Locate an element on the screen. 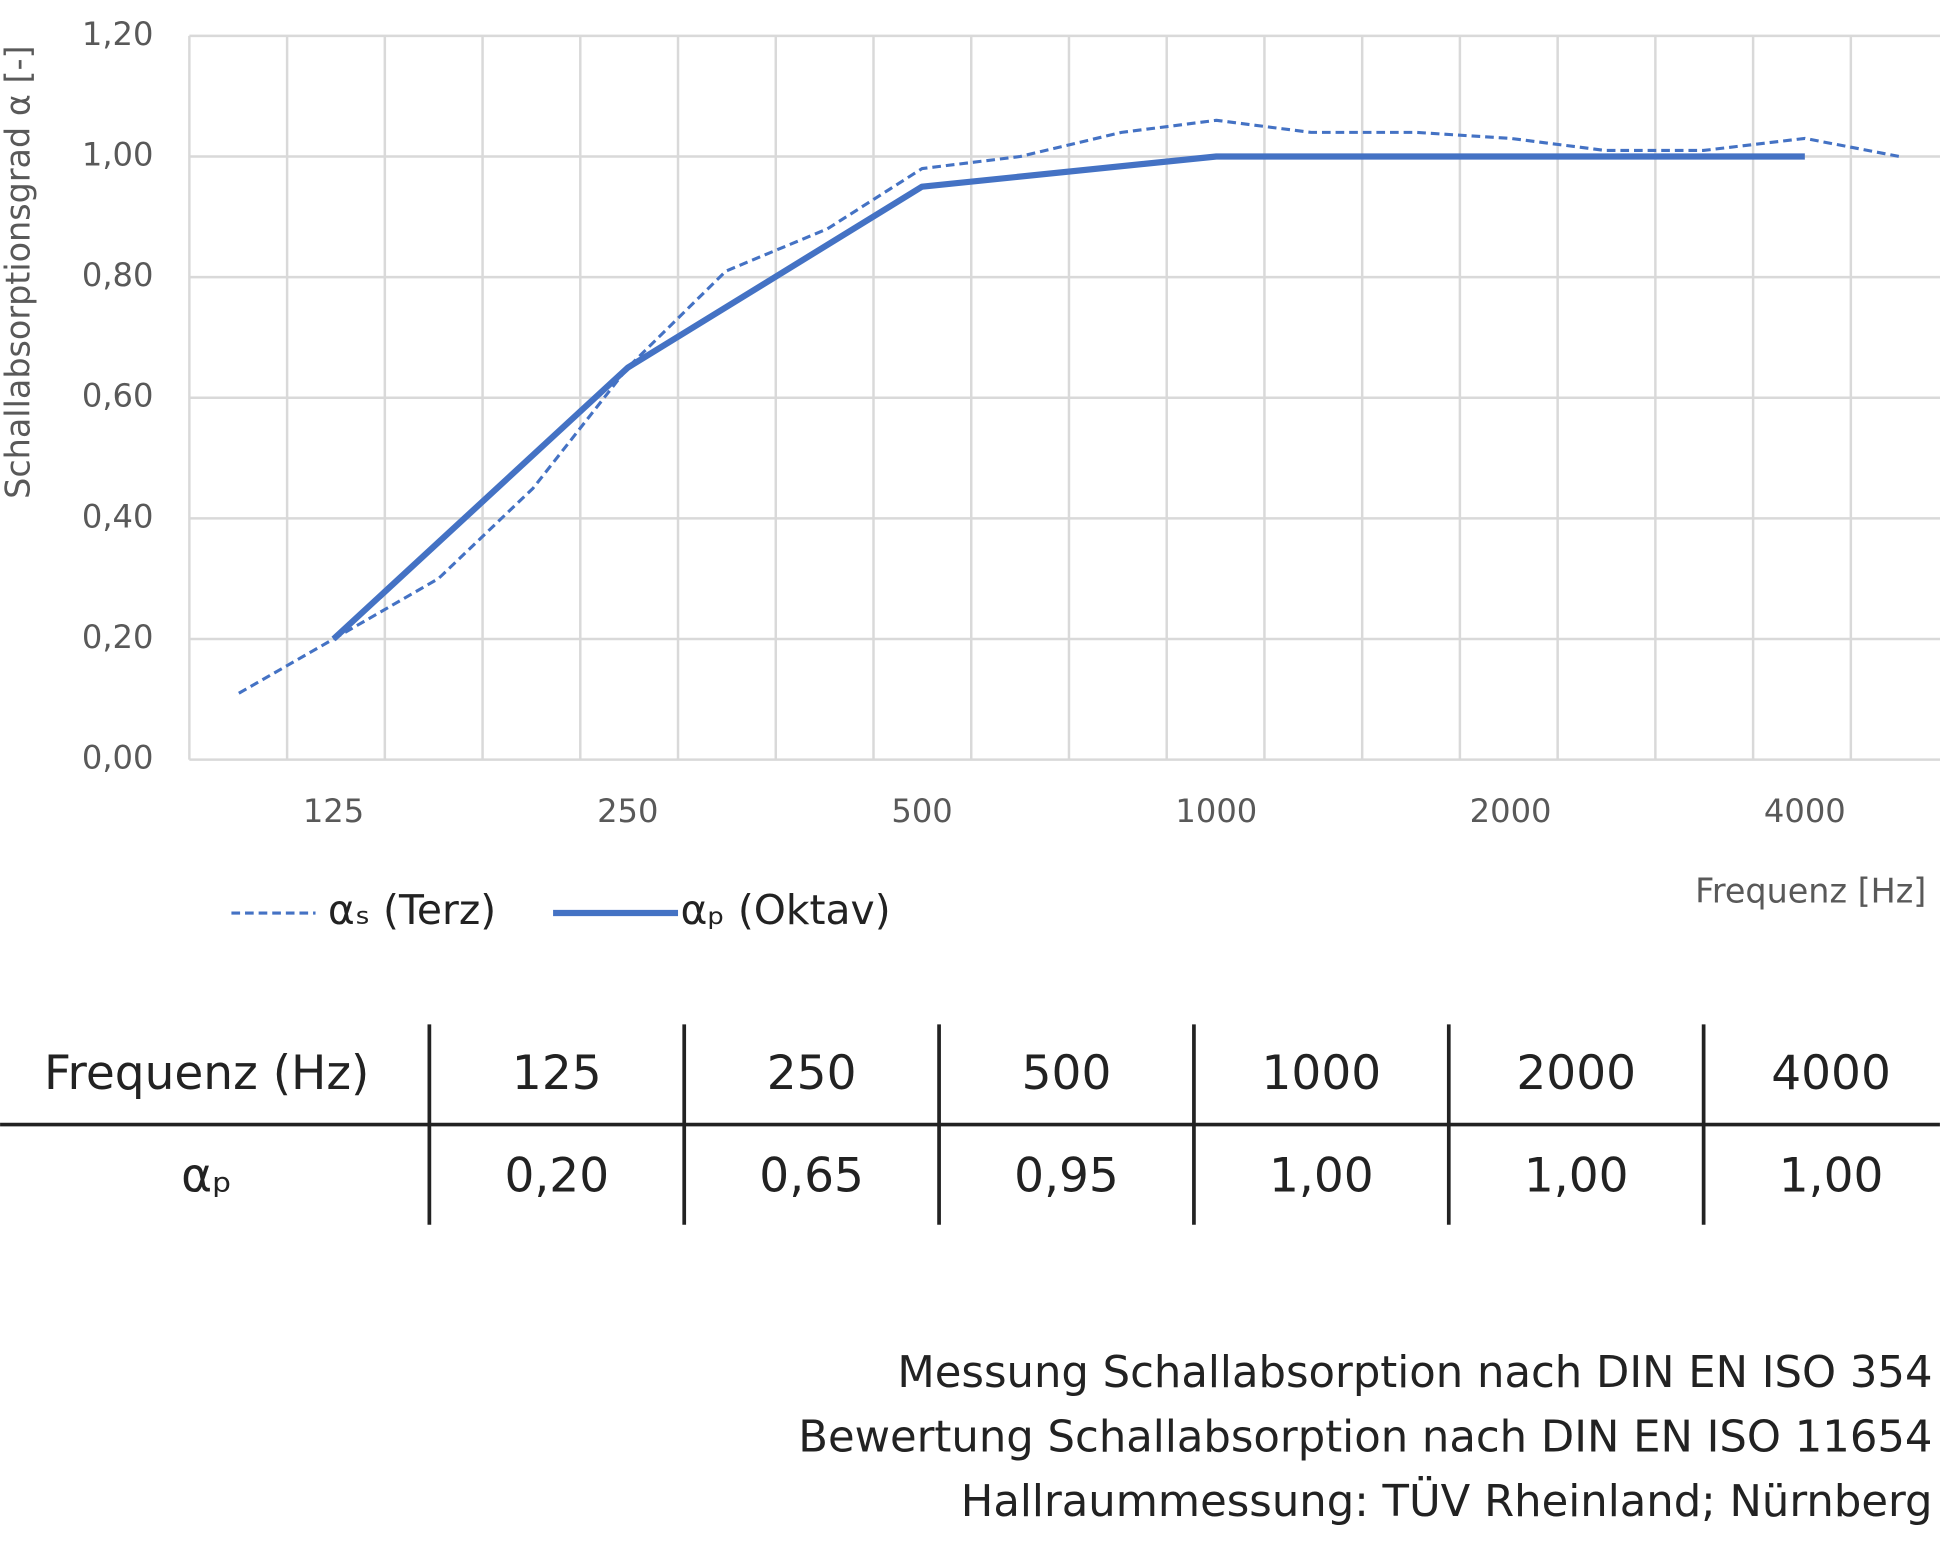 Image resolution: width=1940 pixels, height=1565 pixels. table-header-cell: 500 is located at coordinates (1067, 1073).